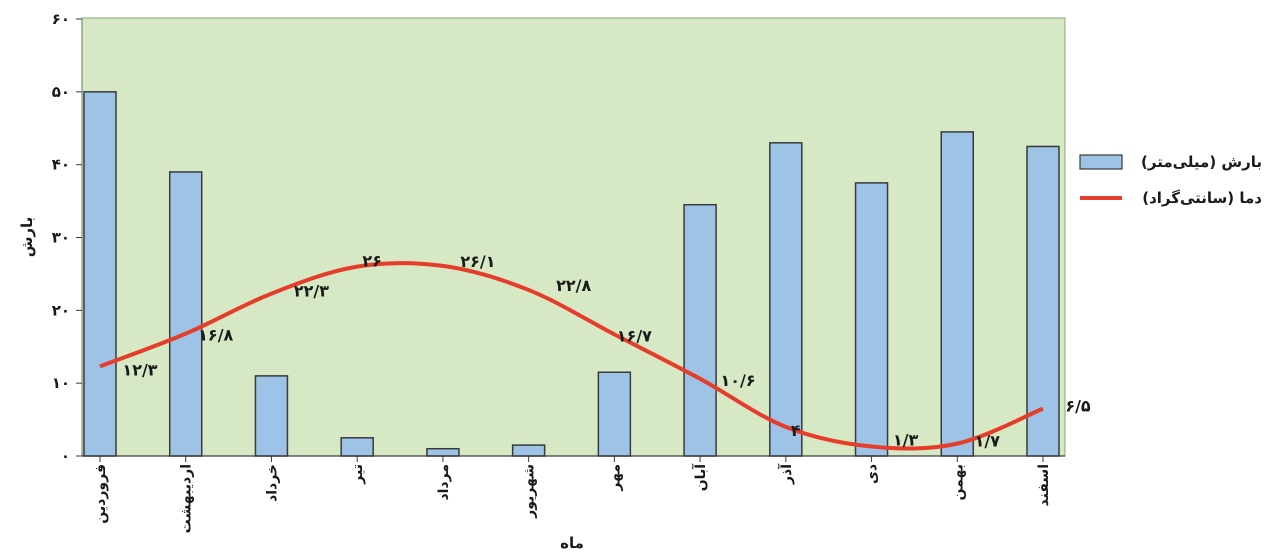 Image resolution: width=1268 pixels, height=552 pixels. I want to click on legend: بارش (میلی‌متر) دما (سانتی‌گراد), so click(1170, 180).